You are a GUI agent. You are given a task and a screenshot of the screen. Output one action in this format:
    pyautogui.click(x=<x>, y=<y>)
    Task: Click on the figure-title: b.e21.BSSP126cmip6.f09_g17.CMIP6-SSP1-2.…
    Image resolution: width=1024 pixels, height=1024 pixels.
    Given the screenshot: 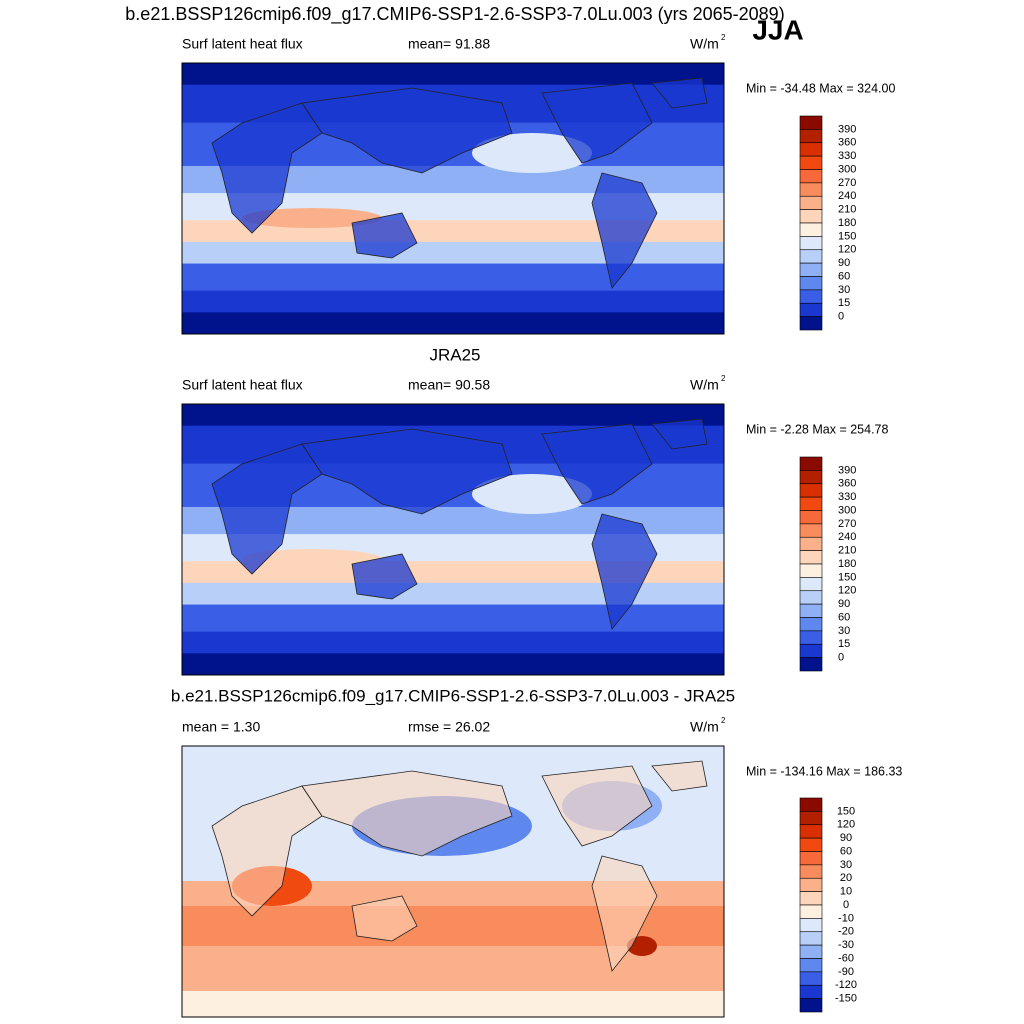 What is the action you would take?
    pyautogui.click(x=454, y=14)
    